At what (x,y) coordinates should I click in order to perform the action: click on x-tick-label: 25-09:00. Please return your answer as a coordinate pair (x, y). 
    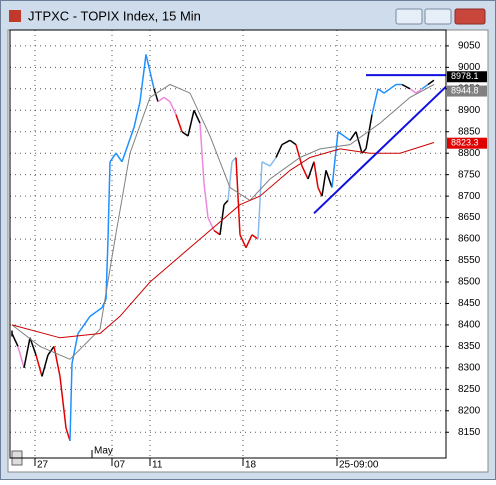
    Looking at the image, I should click on (359, 465).